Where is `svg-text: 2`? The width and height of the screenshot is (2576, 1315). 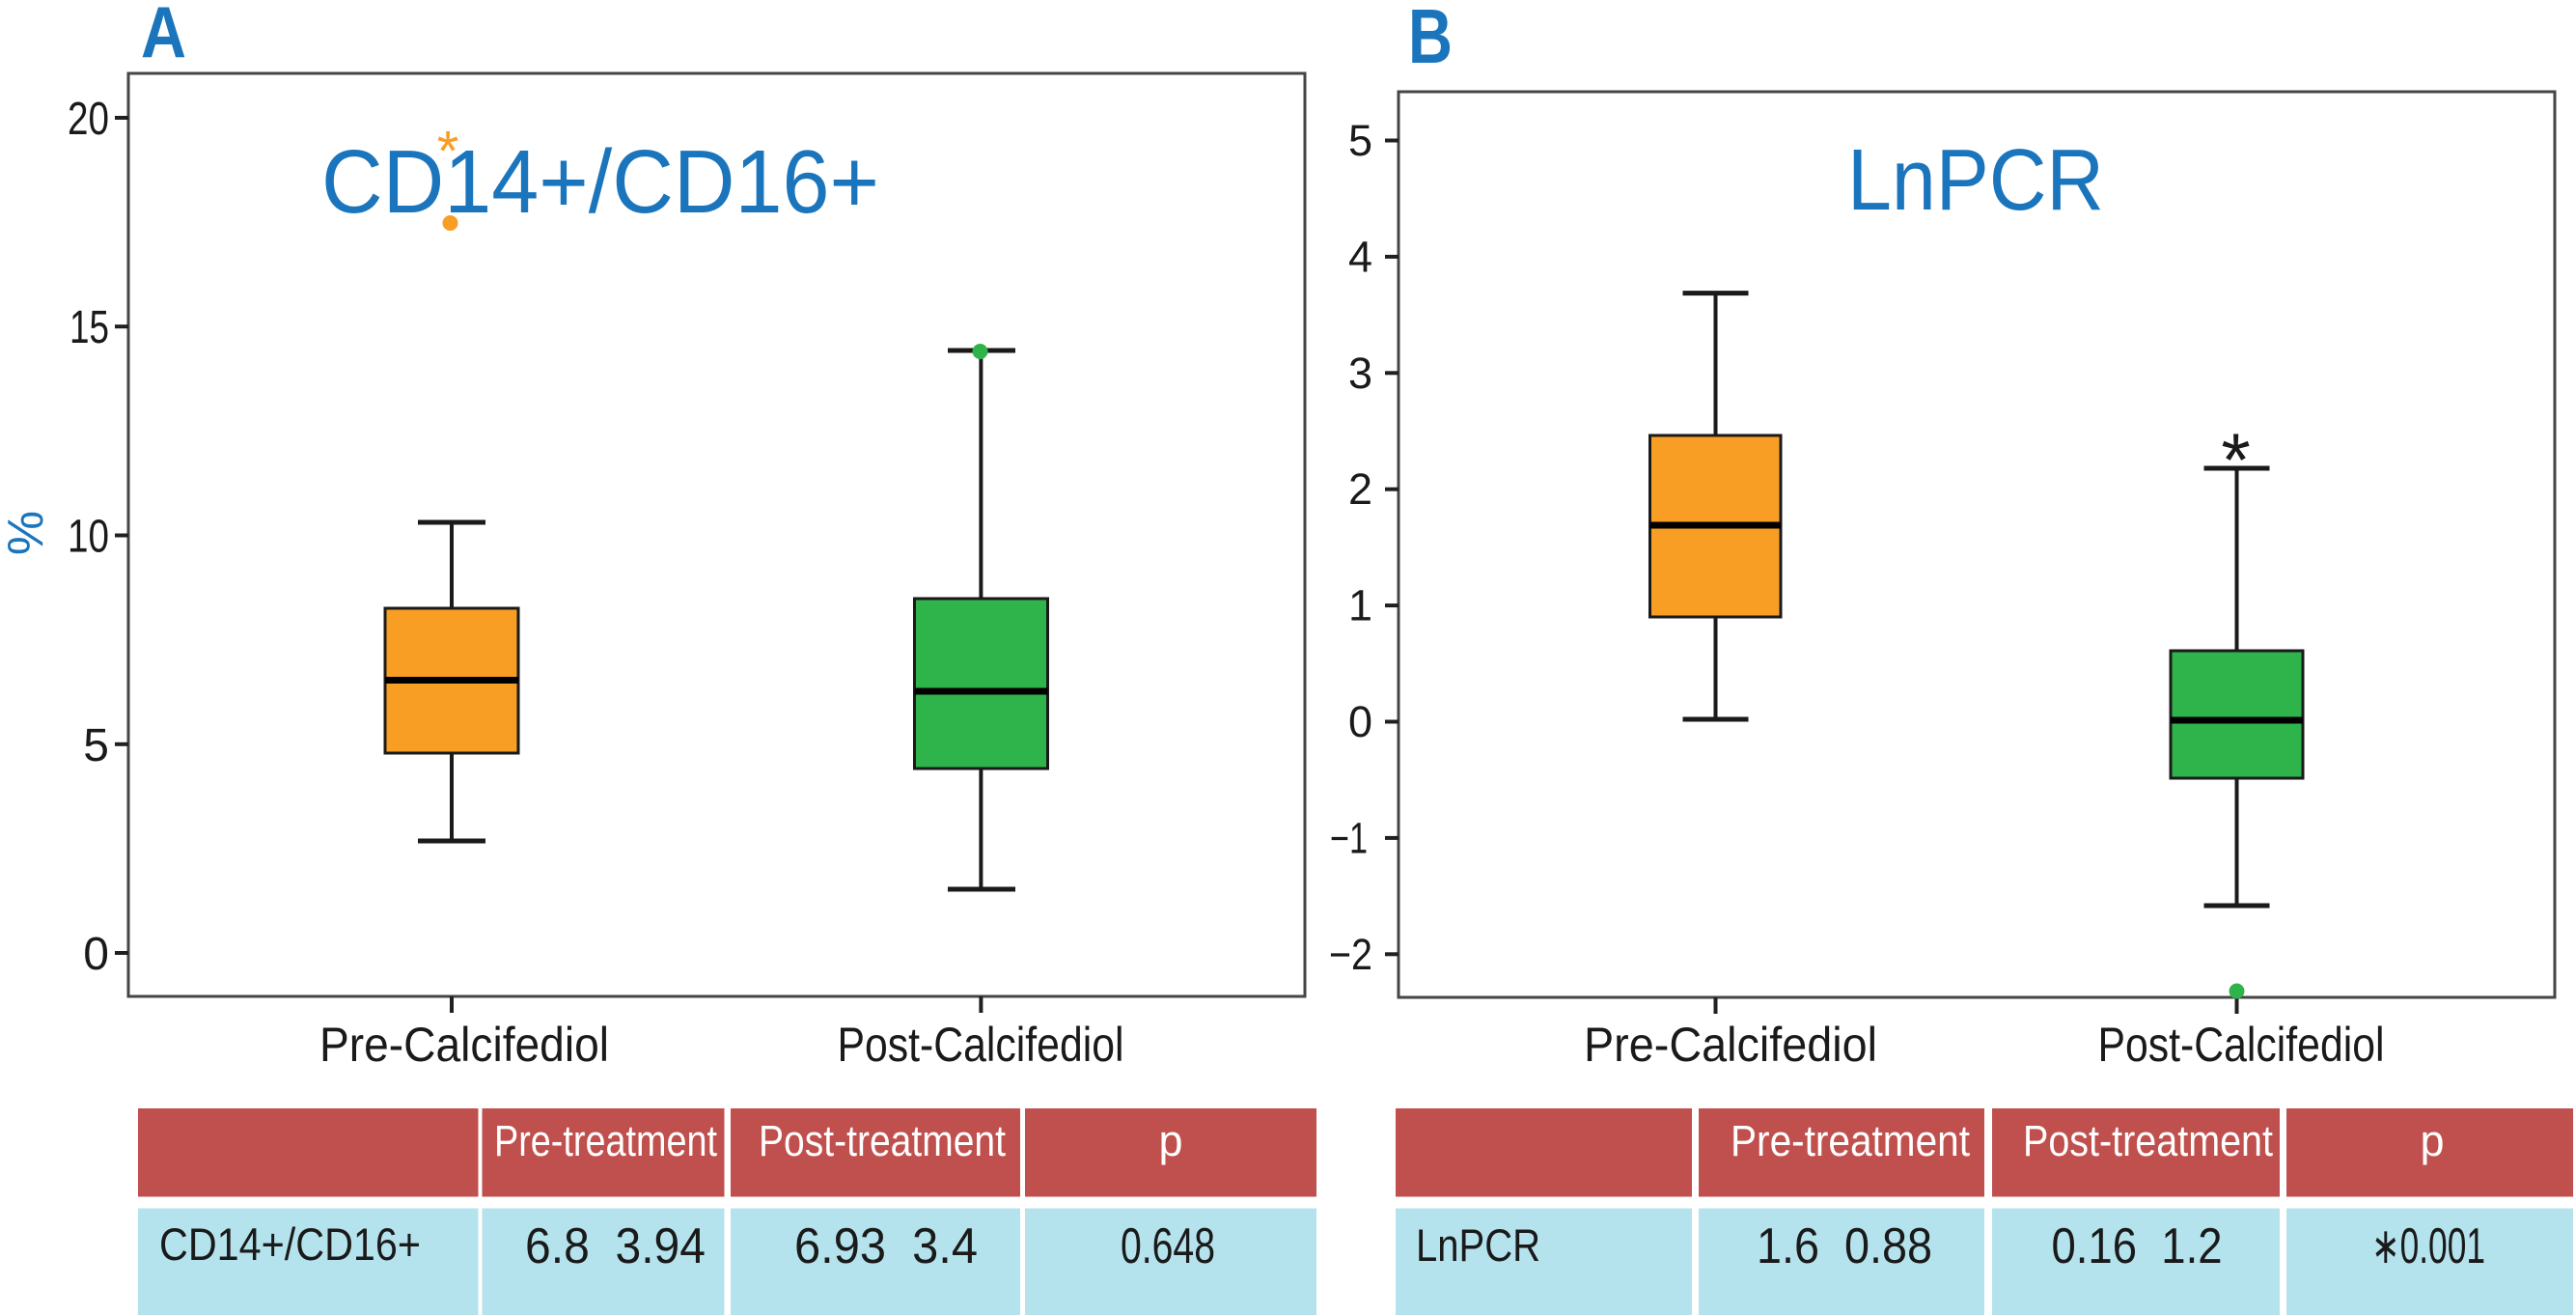
svg-text: 2 is located at coordinates (1360, 489).